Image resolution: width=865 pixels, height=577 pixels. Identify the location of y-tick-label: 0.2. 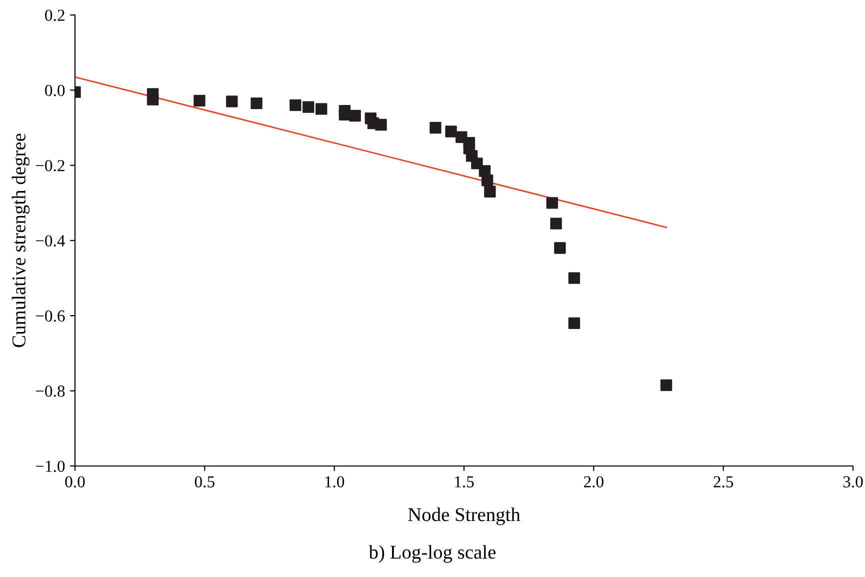
(54, 16).